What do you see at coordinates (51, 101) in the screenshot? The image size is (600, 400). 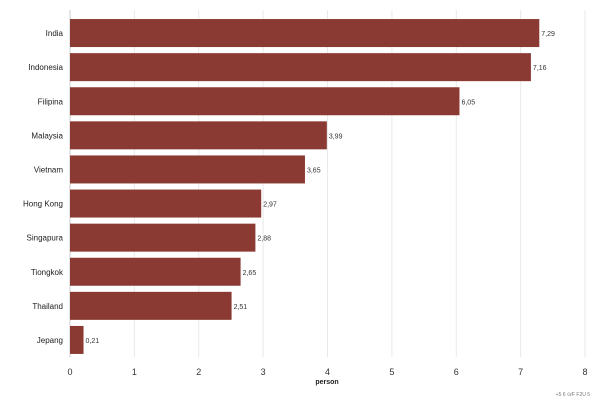 I see `category-label: Filipina` at bounding box center [51, 101].